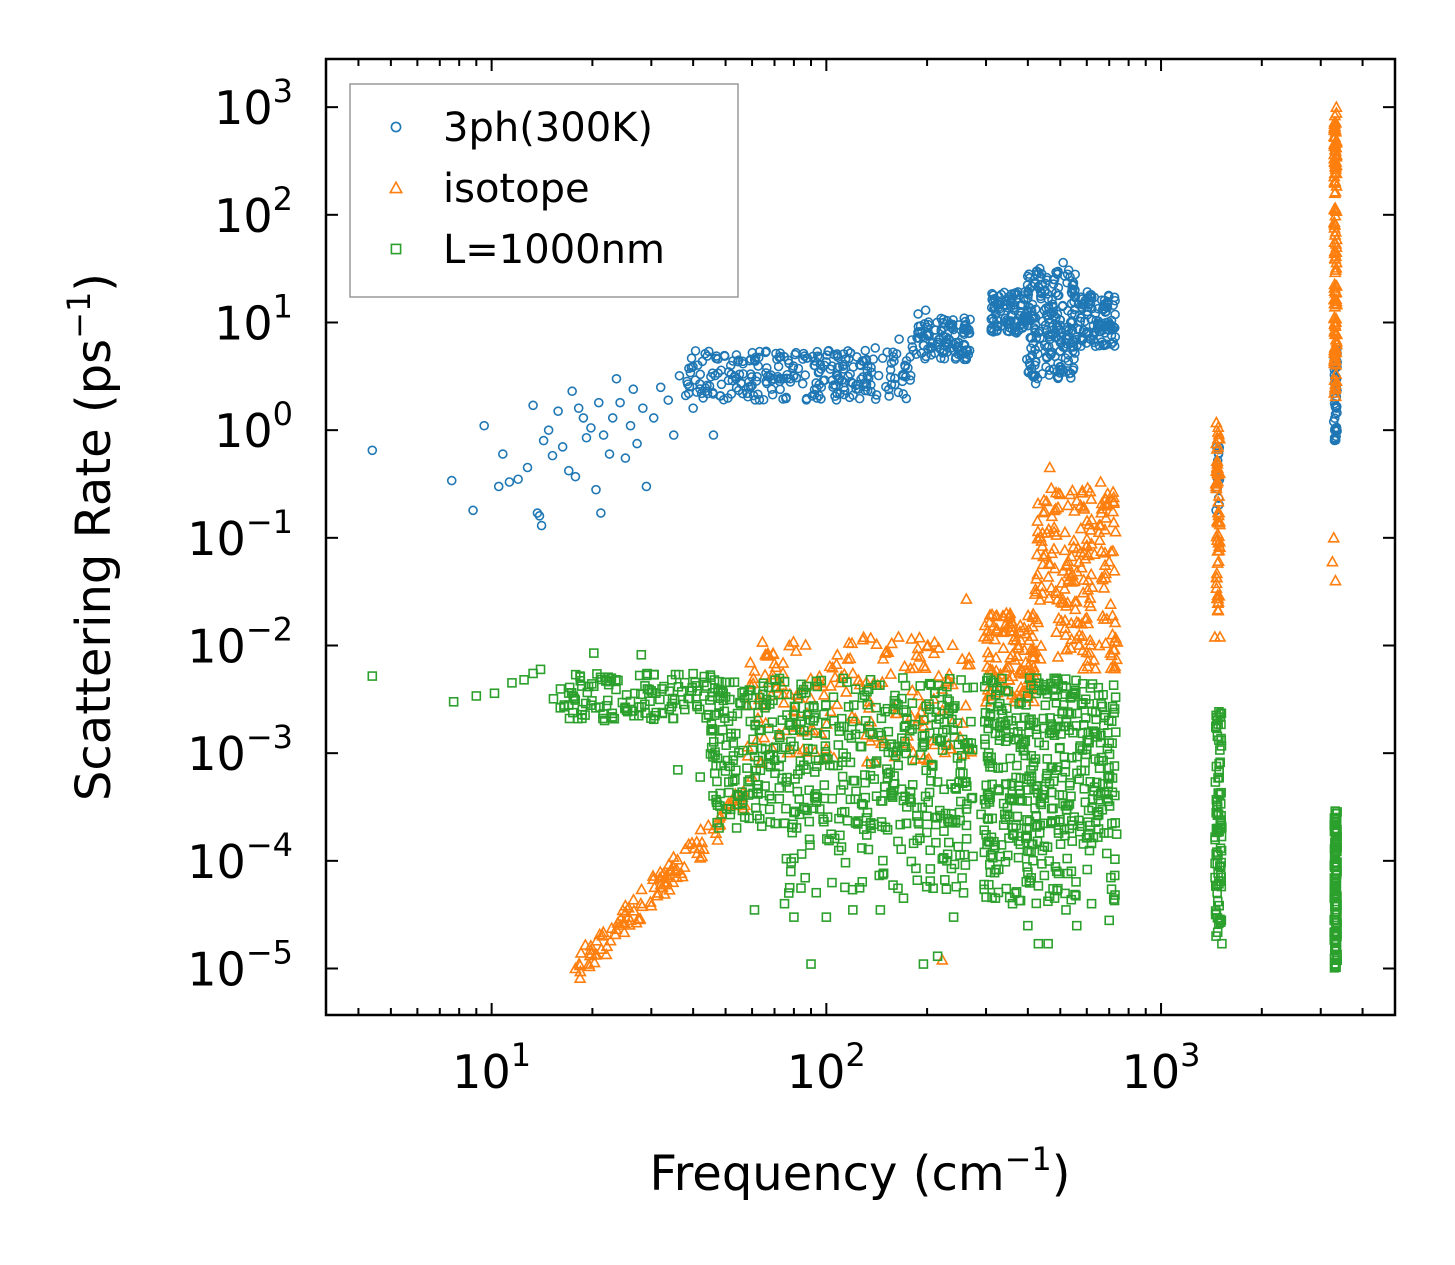 The height and width of the screenshot is (1265, 1455). I want to click on legend-entry: isotope, so click(489, 189).